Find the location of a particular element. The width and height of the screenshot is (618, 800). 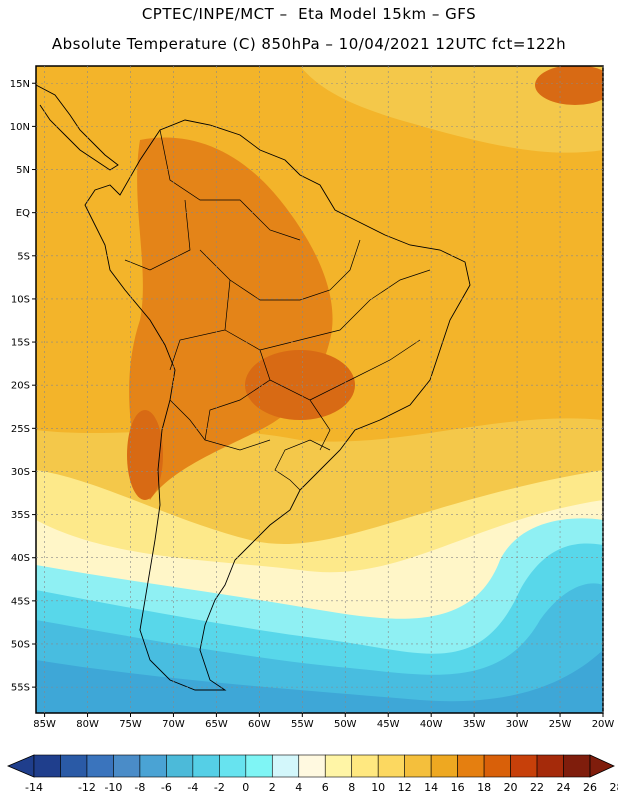

colorbar-label: 2 is located at coordinates (272, 787).